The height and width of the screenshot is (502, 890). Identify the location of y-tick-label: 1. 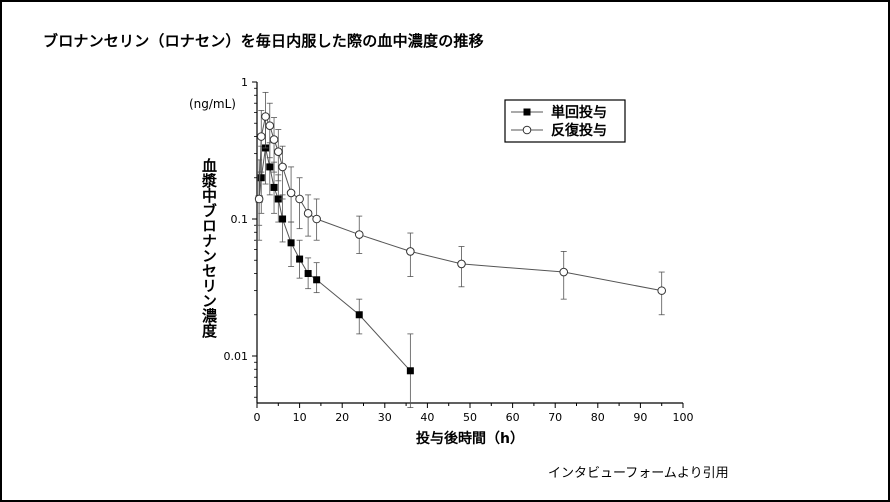
(244, 82).